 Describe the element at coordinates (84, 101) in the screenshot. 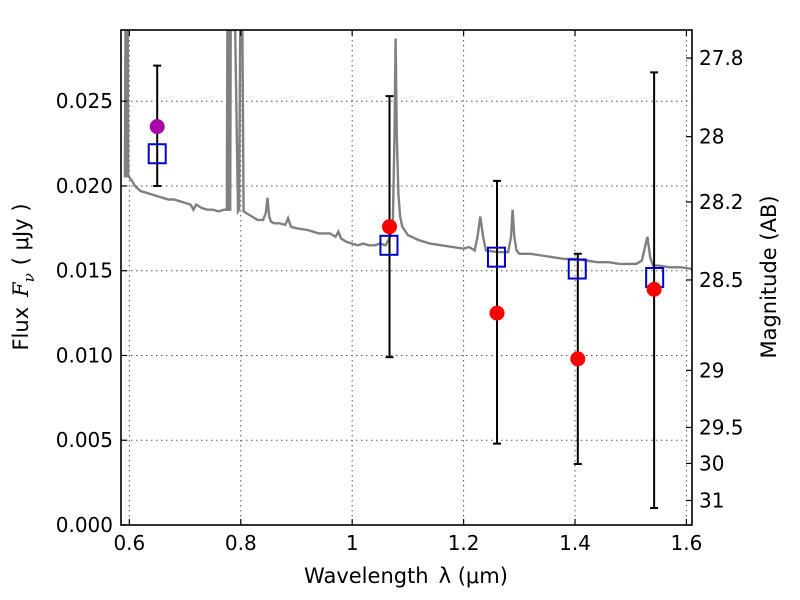

I see `y-tick-label: 0.025` at that location.